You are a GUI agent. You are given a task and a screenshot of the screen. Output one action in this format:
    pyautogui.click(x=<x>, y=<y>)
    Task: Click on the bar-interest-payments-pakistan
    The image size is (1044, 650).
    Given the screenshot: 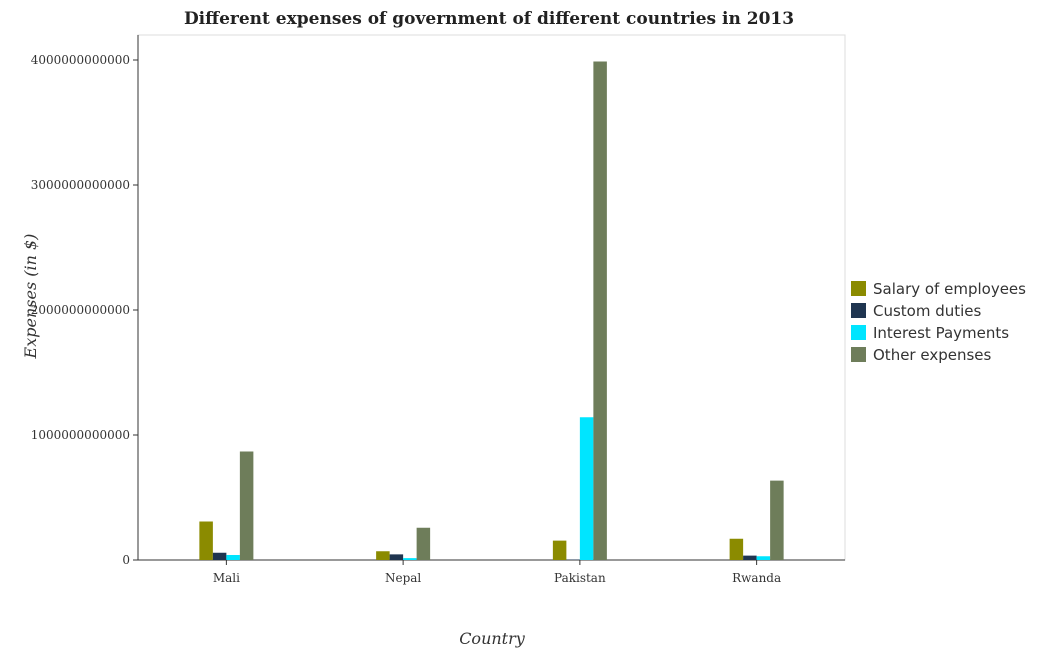 What is the action you would take?
    pyautogui.click(x=586, y=488)
    